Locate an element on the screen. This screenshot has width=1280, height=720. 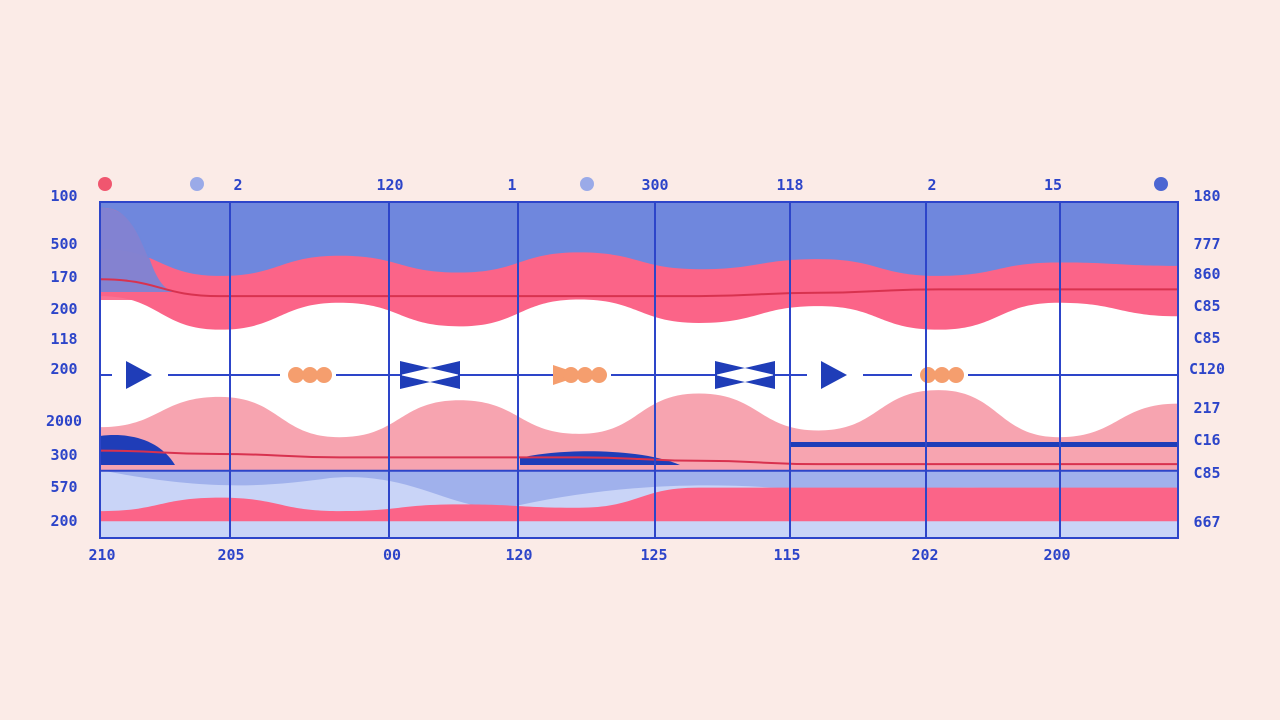
y-right-label-9: 667 is located at coordinates (1206, 522).